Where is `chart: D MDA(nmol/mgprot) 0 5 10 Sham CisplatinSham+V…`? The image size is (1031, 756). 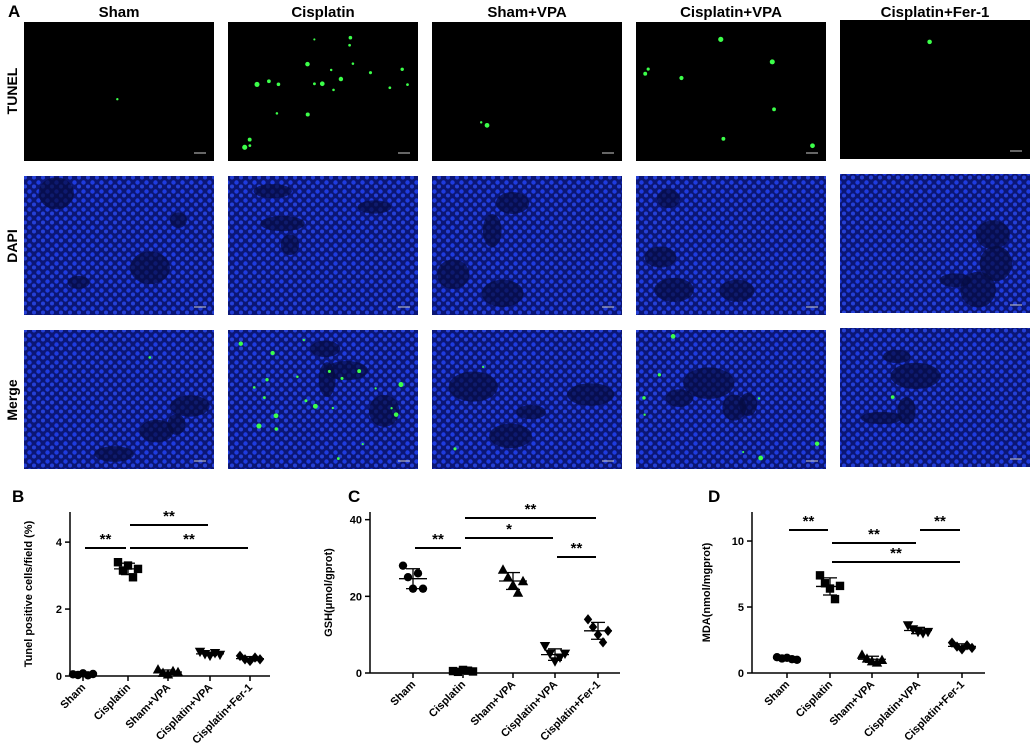 chart: D MDA(nmol/mgprot) 0 5 10 Sham CisplatinSham+V… is located at coordinates (843, 615).